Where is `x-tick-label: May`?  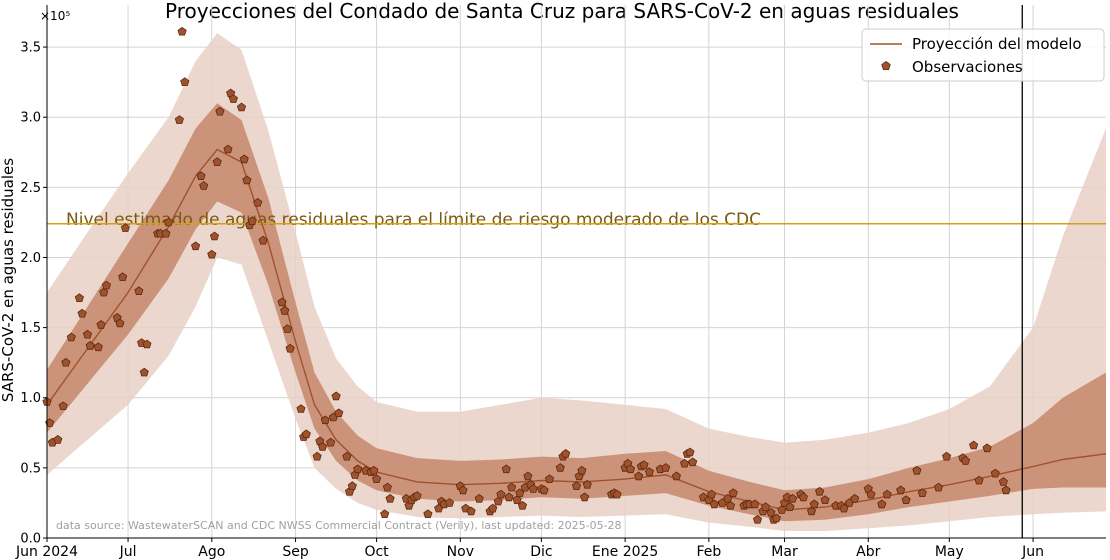
x-tick-label: May is located at coordinates (949, 552).